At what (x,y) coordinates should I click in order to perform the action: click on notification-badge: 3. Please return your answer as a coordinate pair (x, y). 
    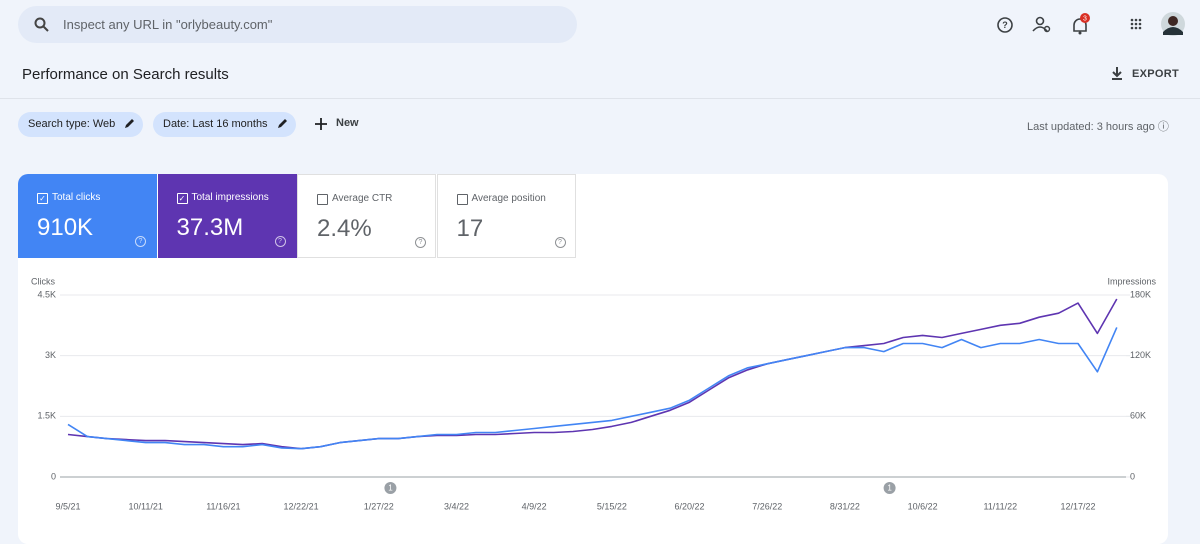
    Looking at the image, I should click on (1085, 18).